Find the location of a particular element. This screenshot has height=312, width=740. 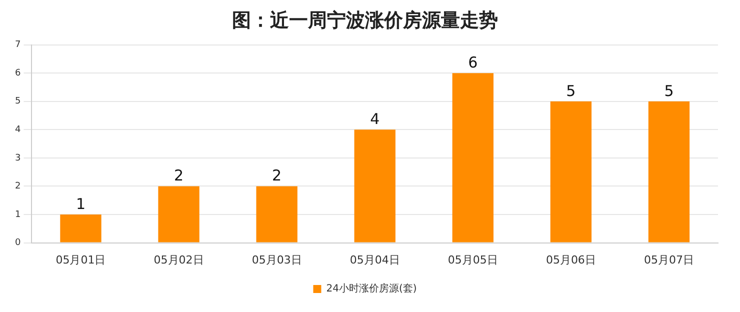

y-tick-label: 3 is located at coordinates (17, 158).